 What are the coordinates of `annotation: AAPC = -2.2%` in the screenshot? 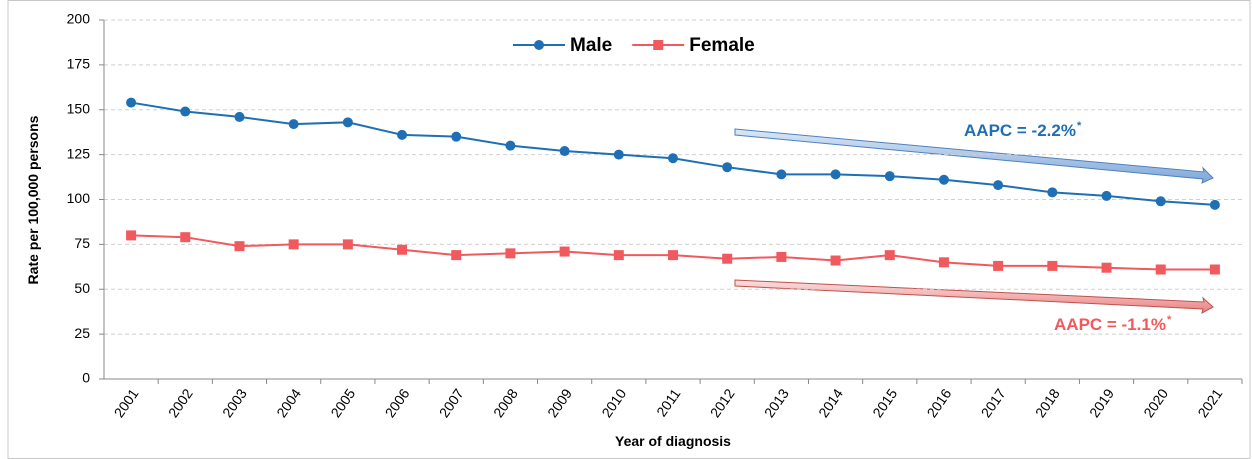 It's located at (1020, 130).